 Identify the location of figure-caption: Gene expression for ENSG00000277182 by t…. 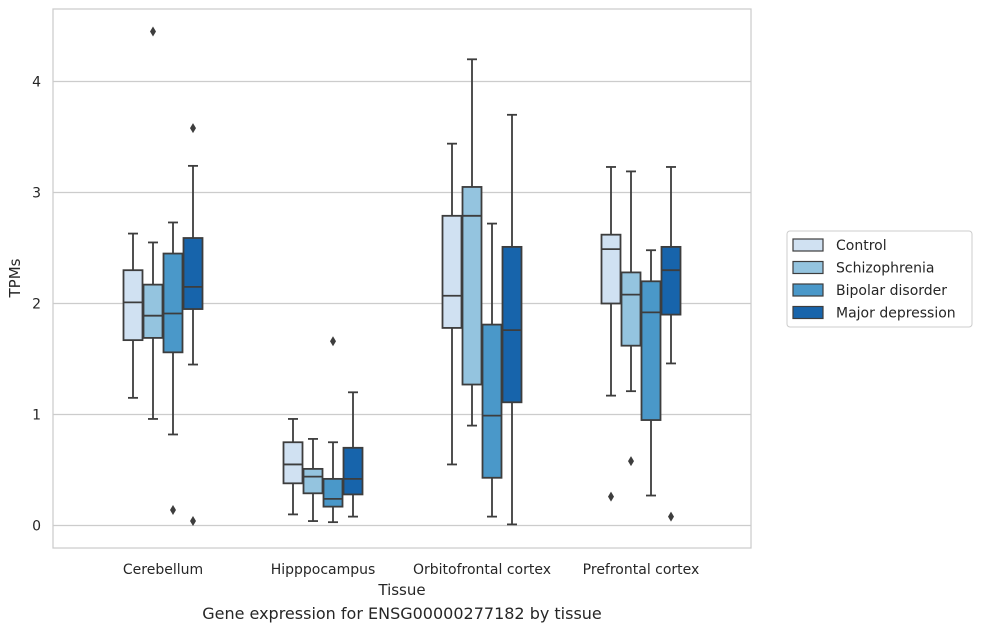
(402, 613).